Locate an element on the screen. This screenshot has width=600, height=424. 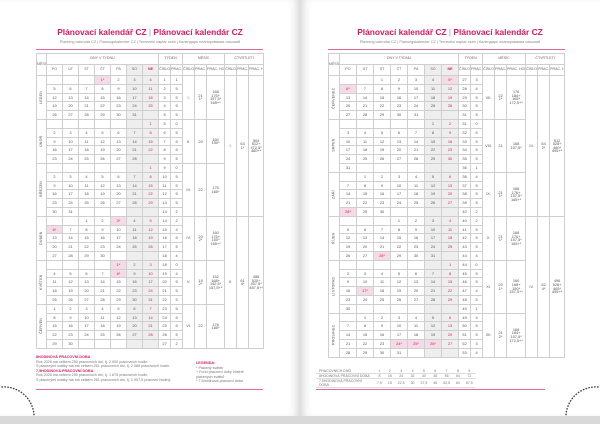
month-work-hours: 160 150* is located at coordinates (216, 141).